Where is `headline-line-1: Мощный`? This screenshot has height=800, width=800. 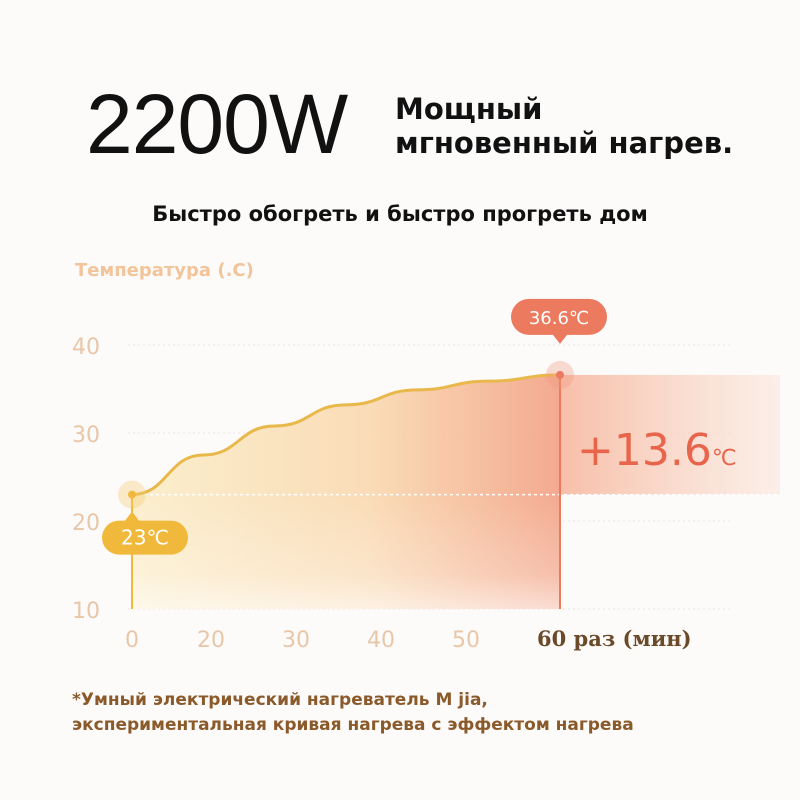 headline-line-1: Мощный is located at coordinates (469, 109).